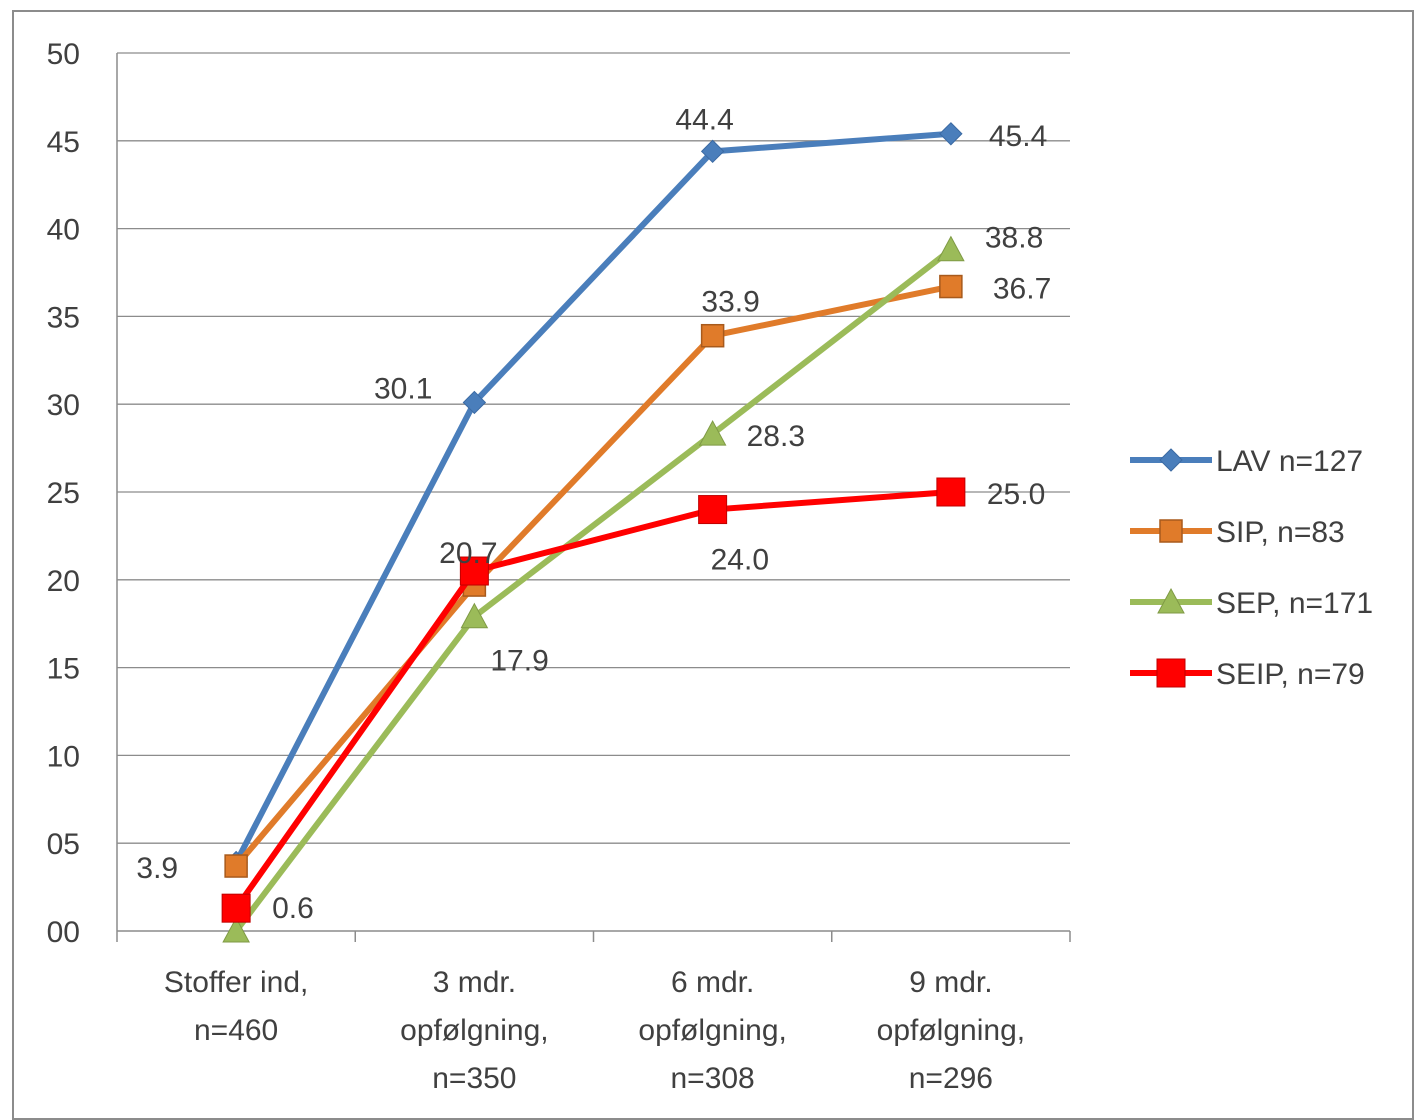 Image resolution: width=1414 pixels, height=1120 pixels. What do you see at coordinates (63, 844) in the screenshot?
I see `y-tick-label: 05` at bounding box center [63, 844].